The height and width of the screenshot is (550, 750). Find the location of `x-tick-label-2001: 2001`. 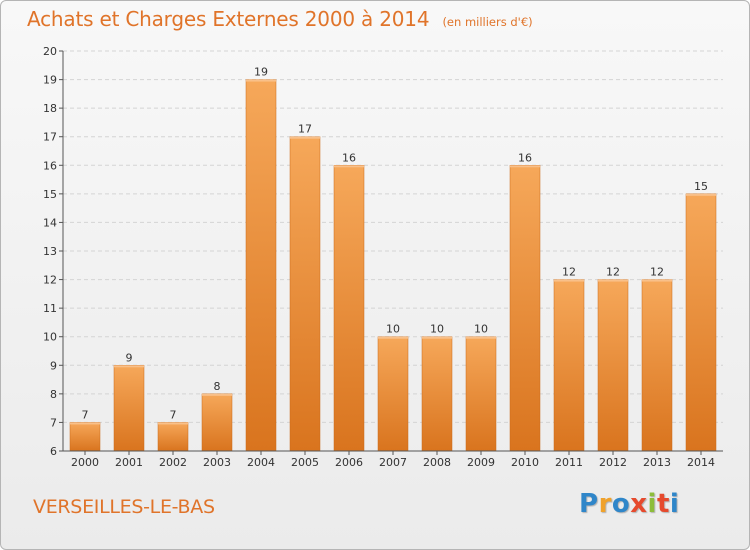

x-tick-label-2001: 2001 is located at coordinates (129, 462).